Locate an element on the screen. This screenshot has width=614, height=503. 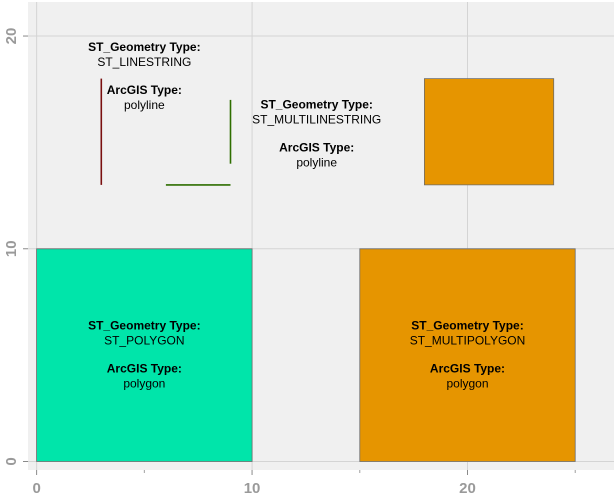
geometry-type-value: ST_POLYGON is located at coordinates (144, 341).